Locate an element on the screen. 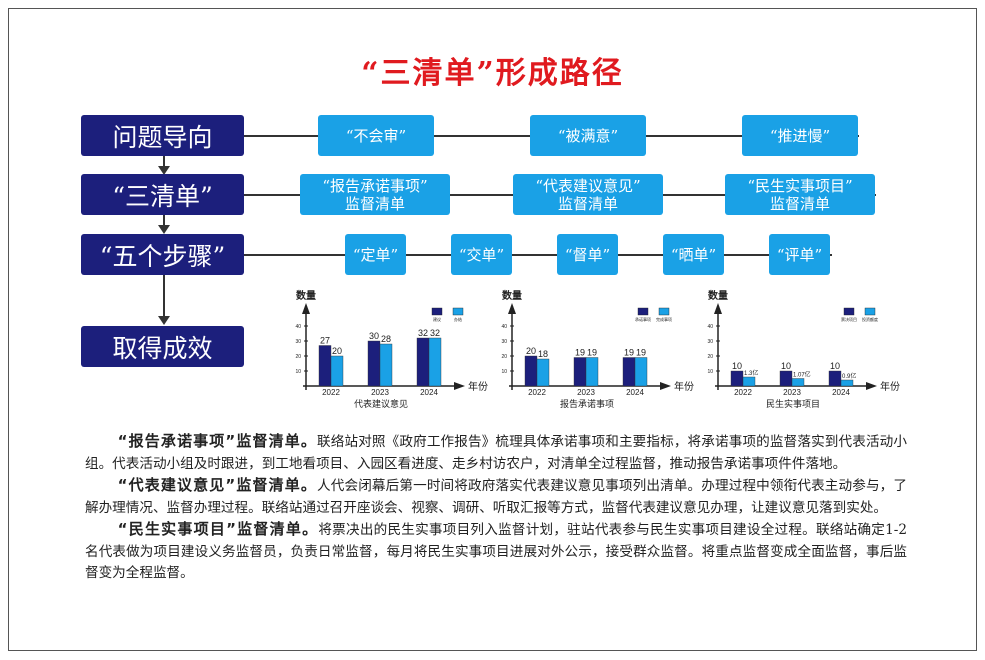  problem-item: “推进慢” is located at coordinates (800, 135).